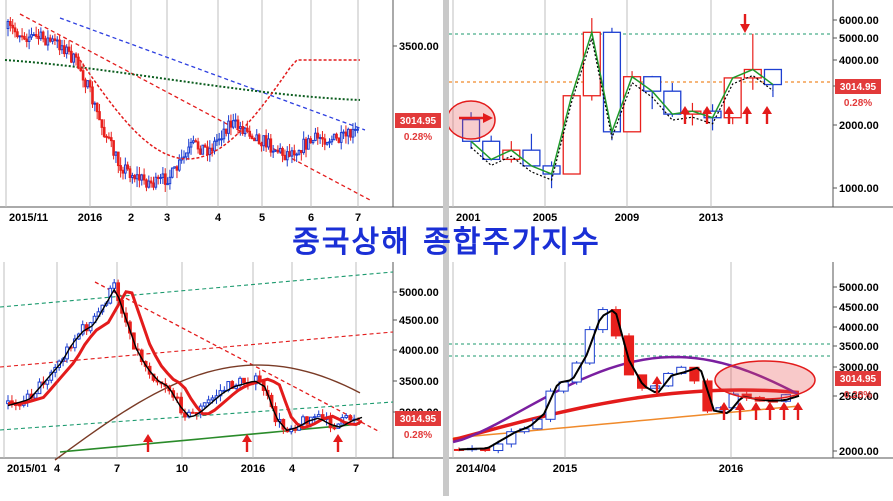  What do you see at coordinates (418, 418) in the screenshot?
I see `price-label-box` at bounding box center [418, 418].